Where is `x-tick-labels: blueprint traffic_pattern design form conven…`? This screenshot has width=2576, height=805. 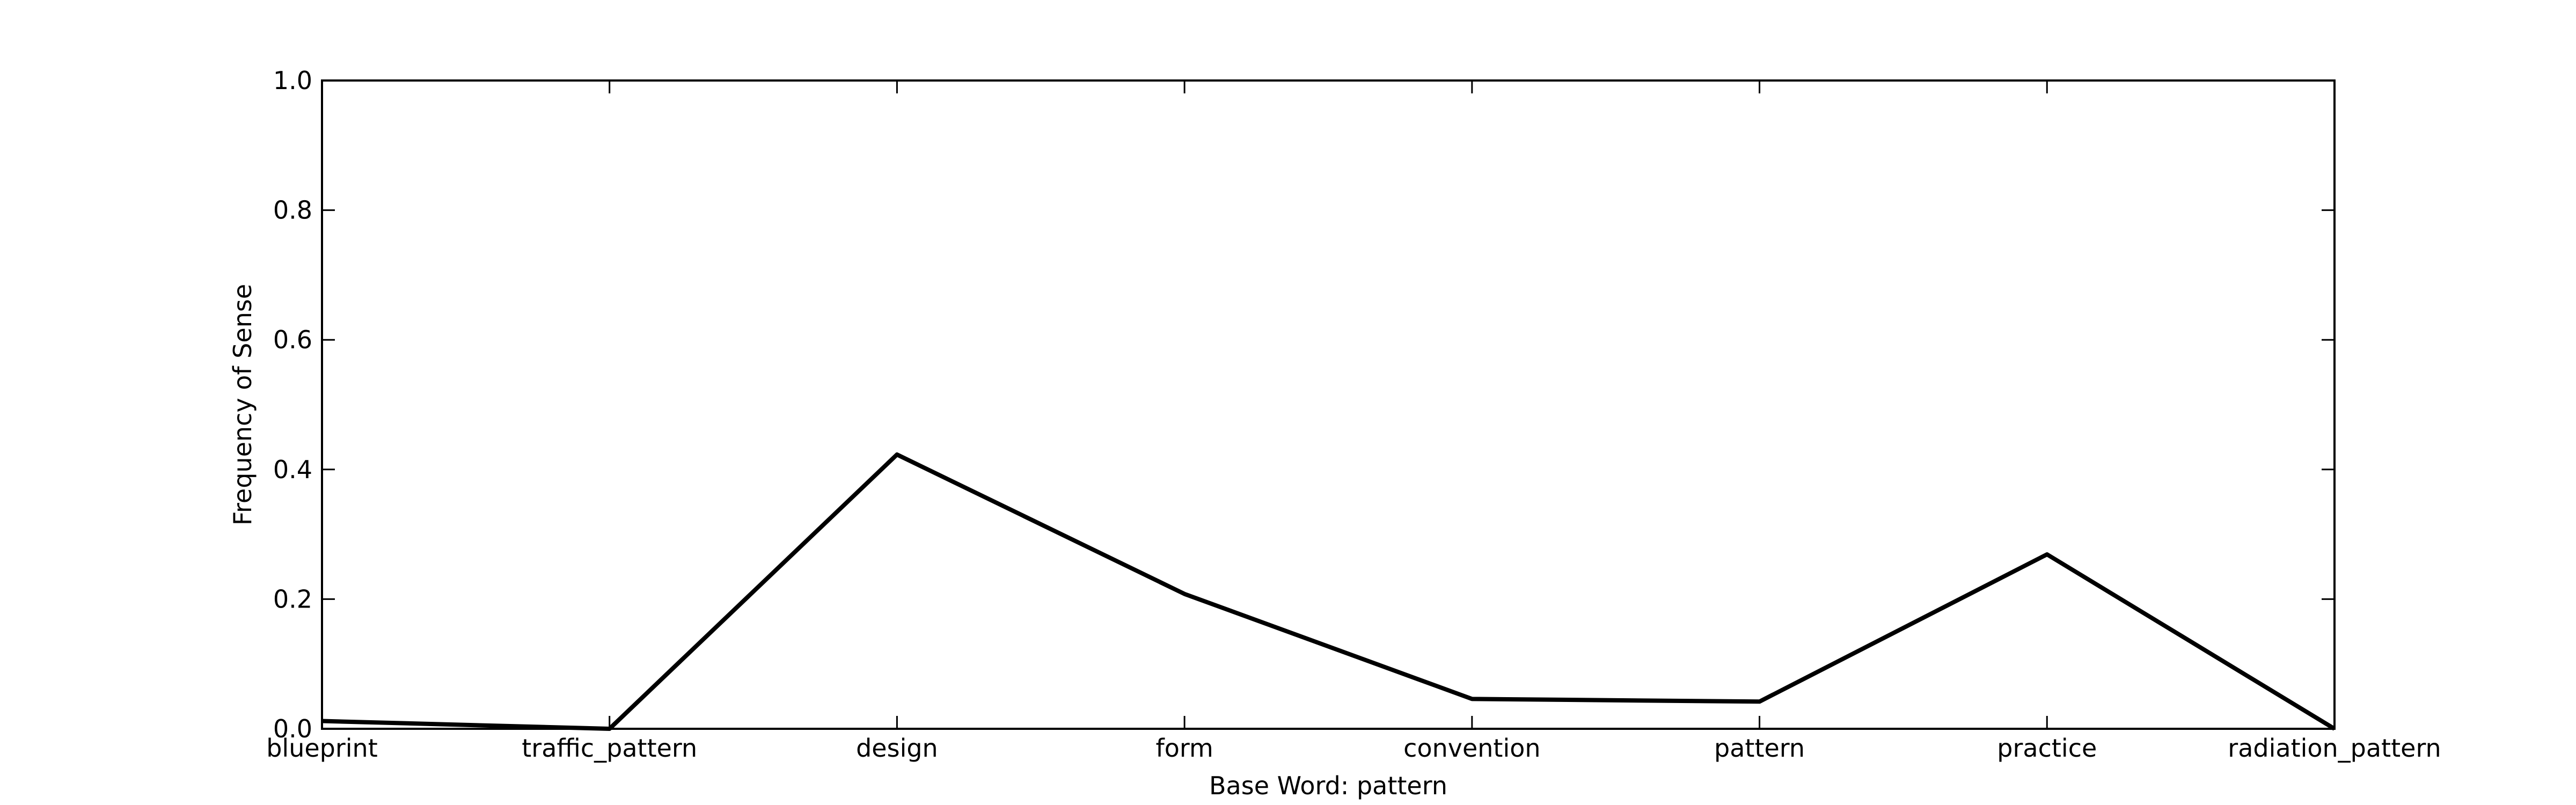
x-tick-labels: blueprint traffic_pattern design form conven… is located at coordinates (1353, 748).